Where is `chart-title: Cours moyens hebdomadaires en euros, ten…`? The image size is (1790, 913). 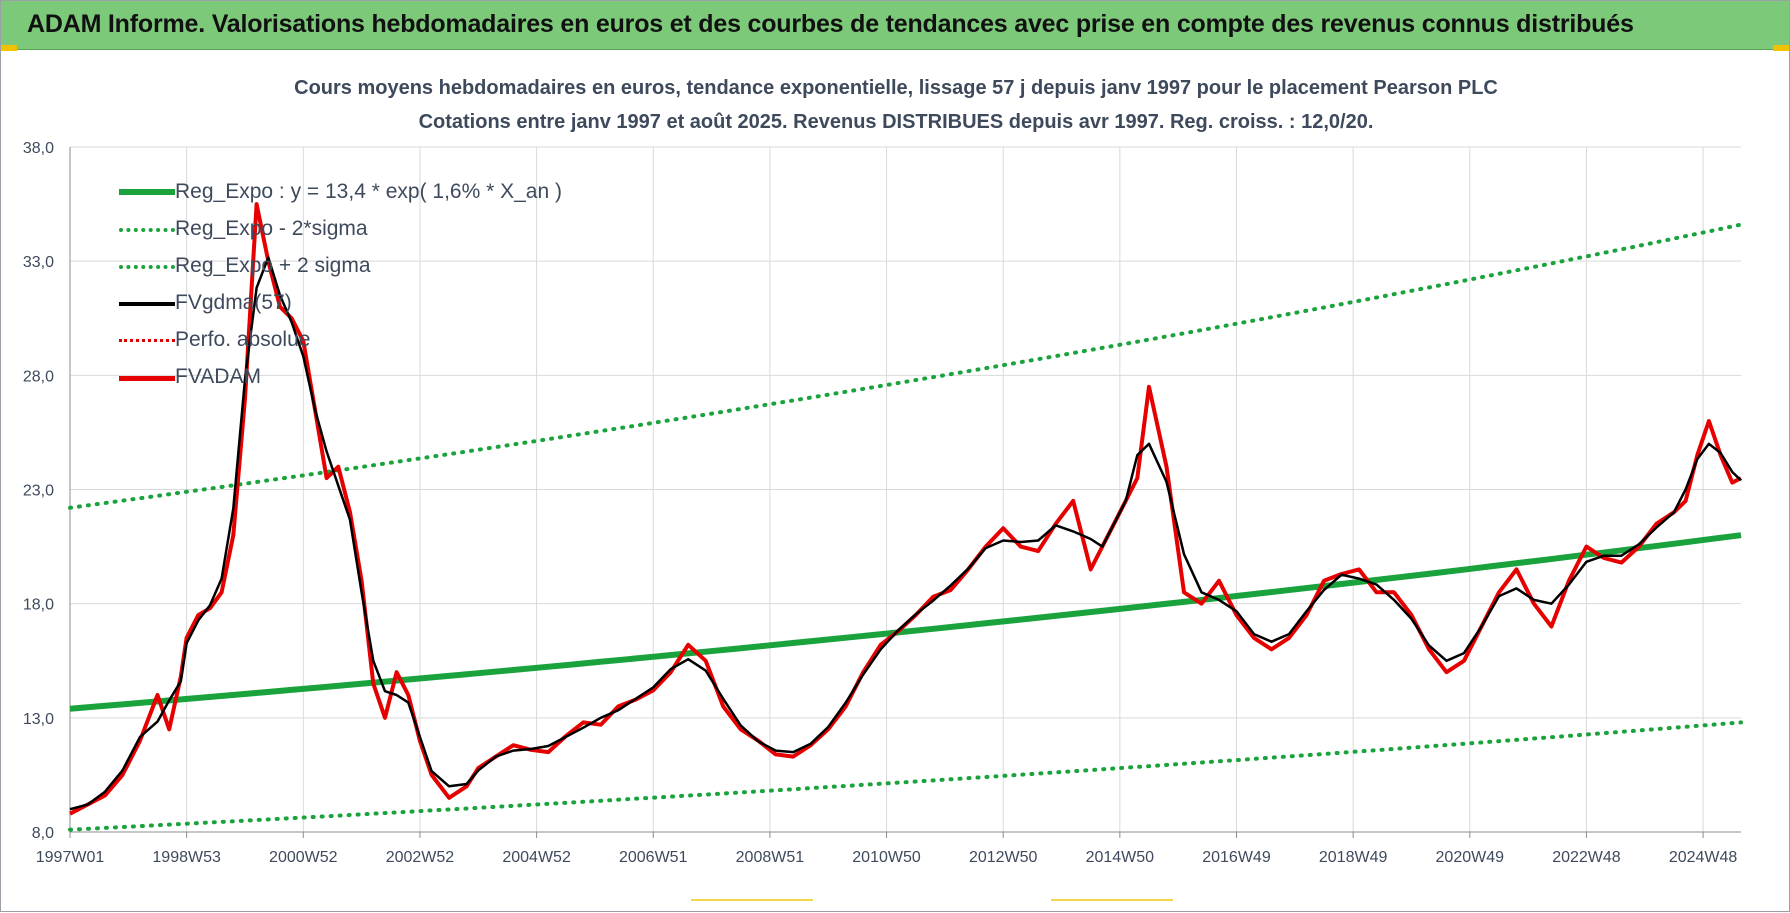 chart-title: Cours moyens hebdomadaires en euros, ten… is located at coordinates (896, 88).